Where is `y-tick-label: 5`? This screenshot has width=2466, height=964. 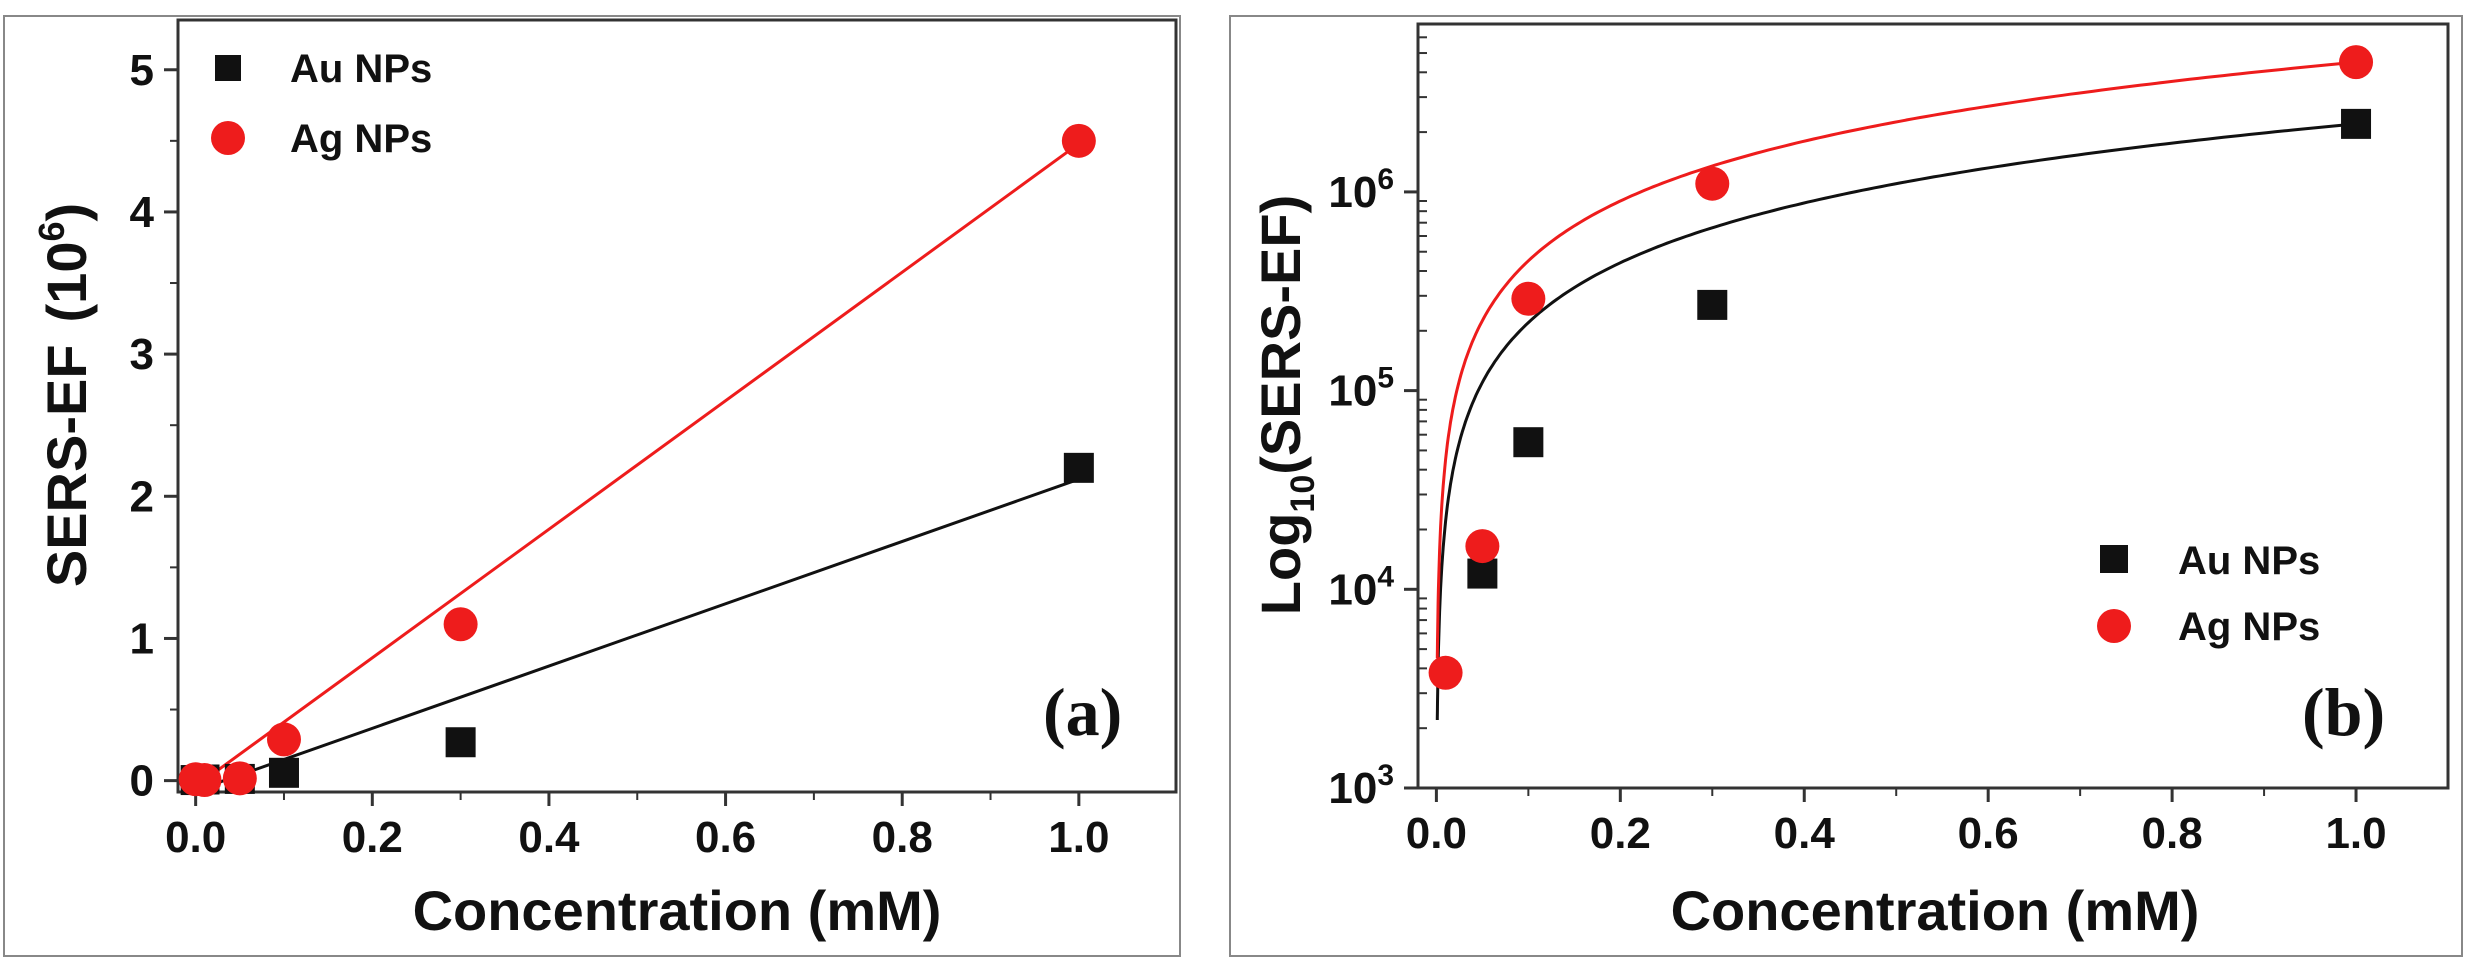 y-tick-label: 5 is located at coordinates (142, 70).